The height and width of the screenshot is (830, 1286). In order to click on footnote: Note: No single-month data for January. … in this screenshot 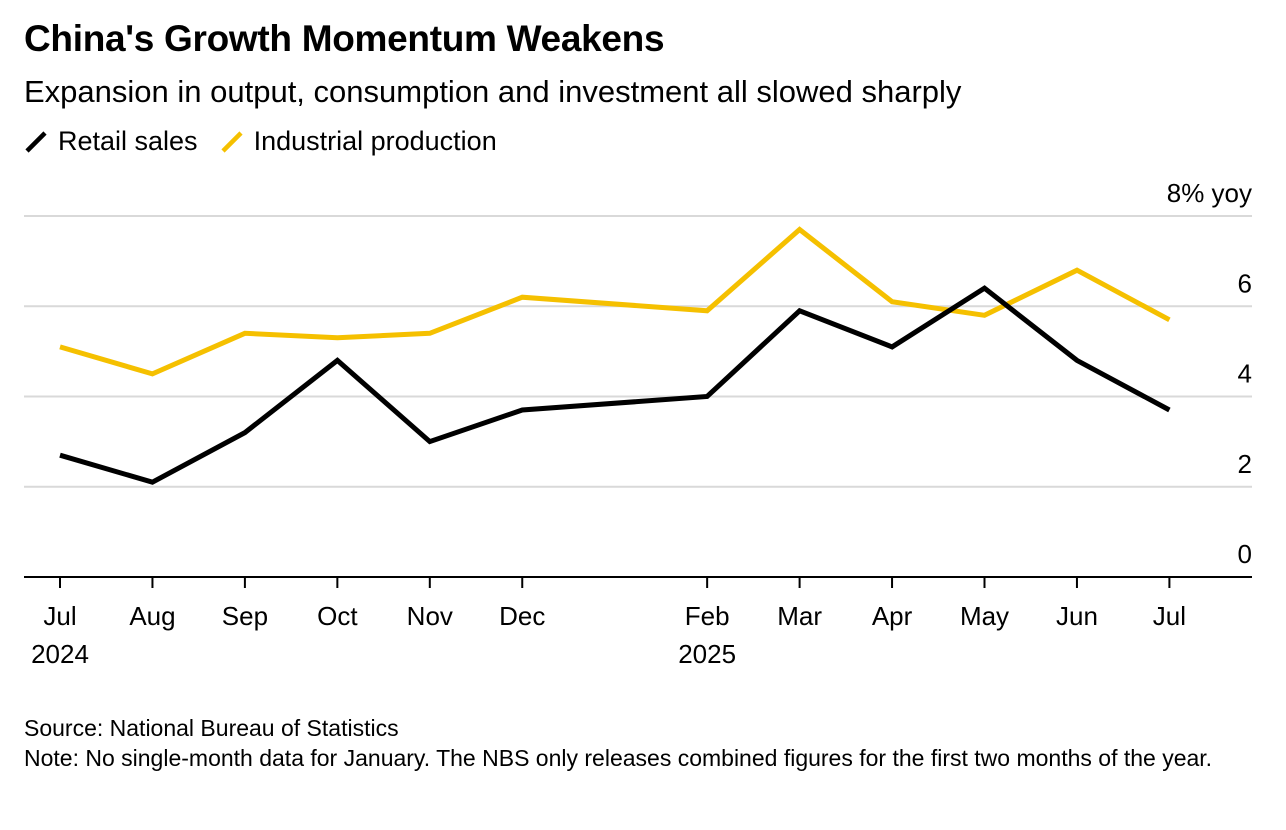, I will do `click(618, 758)`.